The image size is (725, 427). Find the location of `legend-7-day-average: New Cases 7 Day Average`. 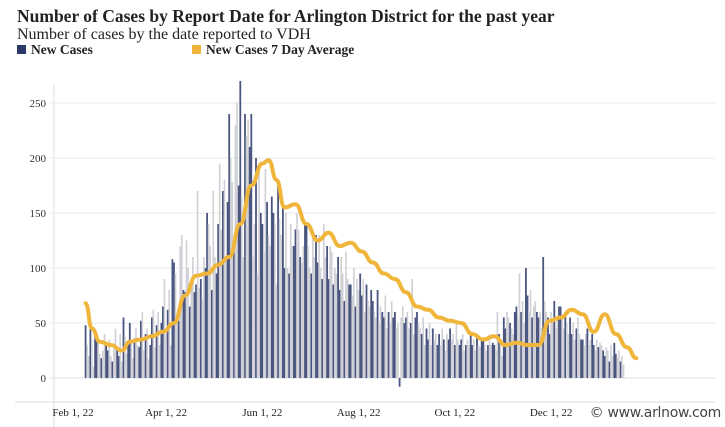

legend-7-day-average: New Cases 7 Day Average is located at coordinates (273, 50).